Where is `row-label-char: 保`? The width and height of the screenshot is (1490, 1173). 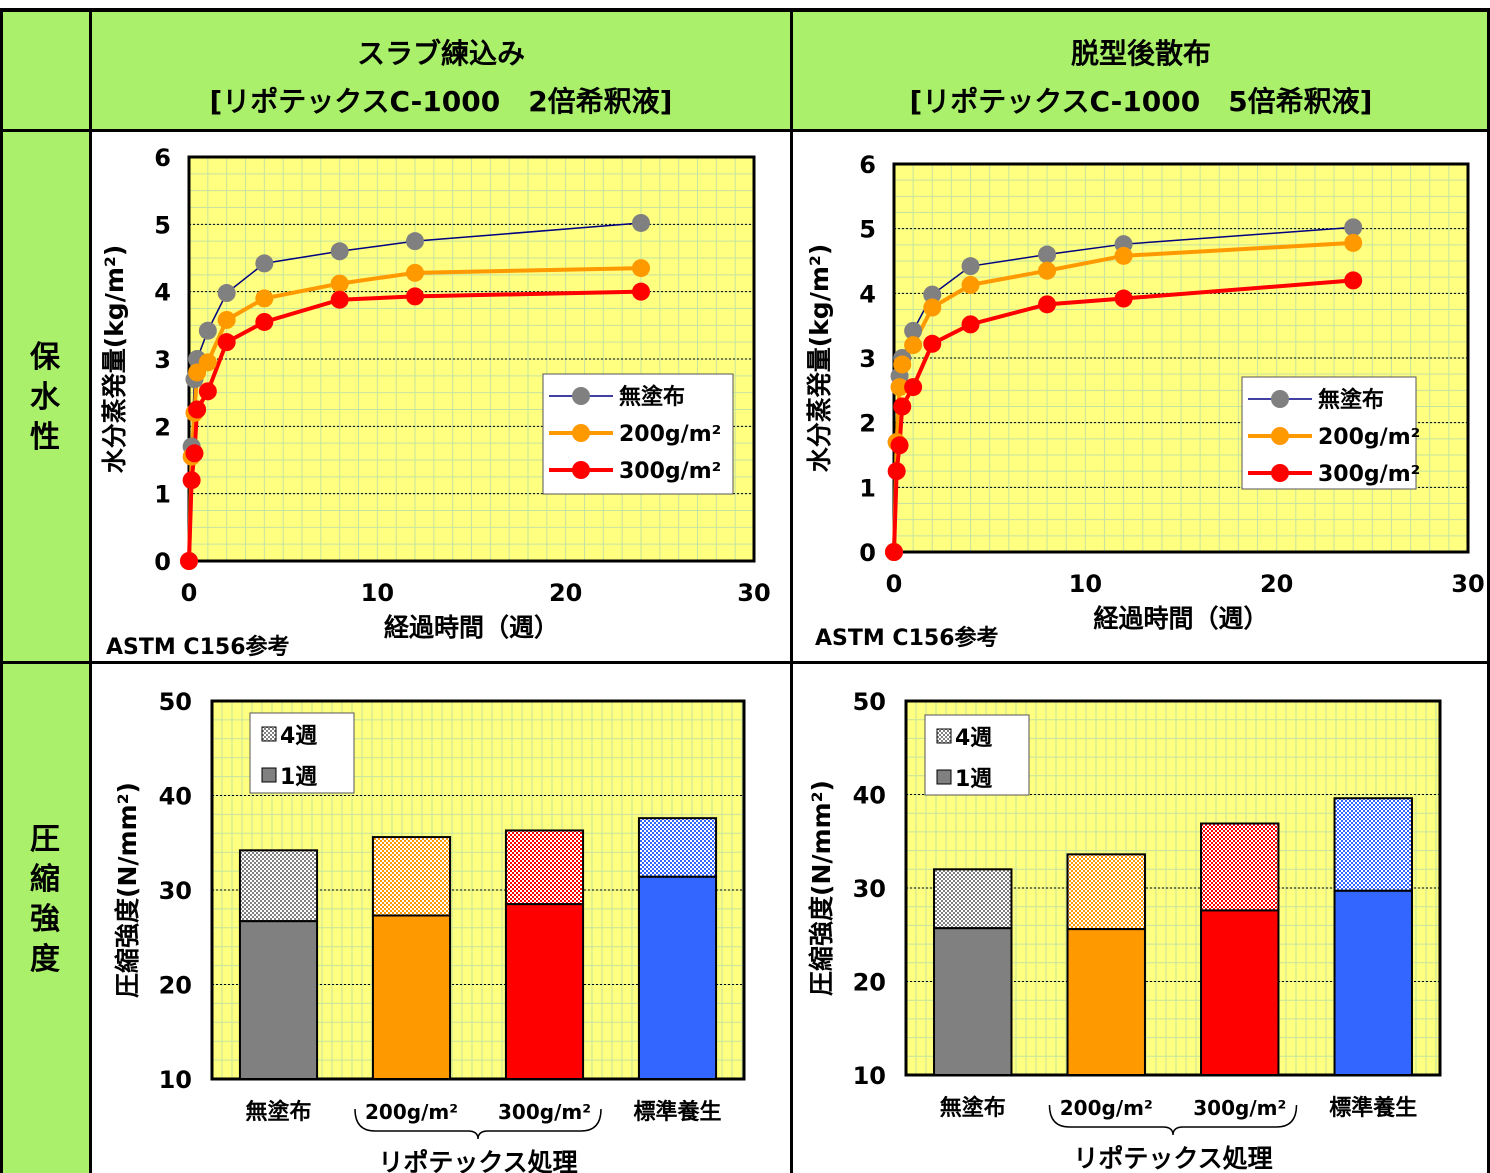 row-label-char: 保 is located at coordinates (45, 357).